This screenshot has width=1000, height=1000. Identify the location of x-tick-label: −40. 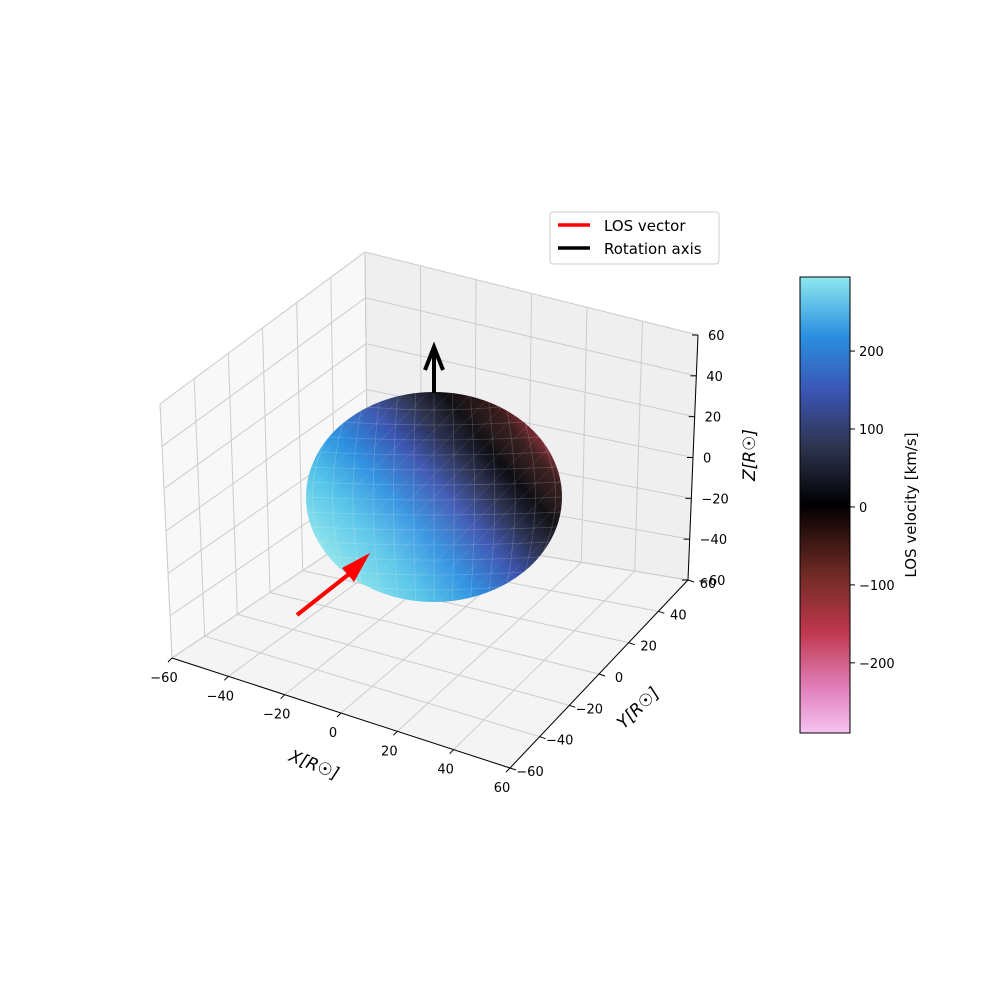
(220, 696).